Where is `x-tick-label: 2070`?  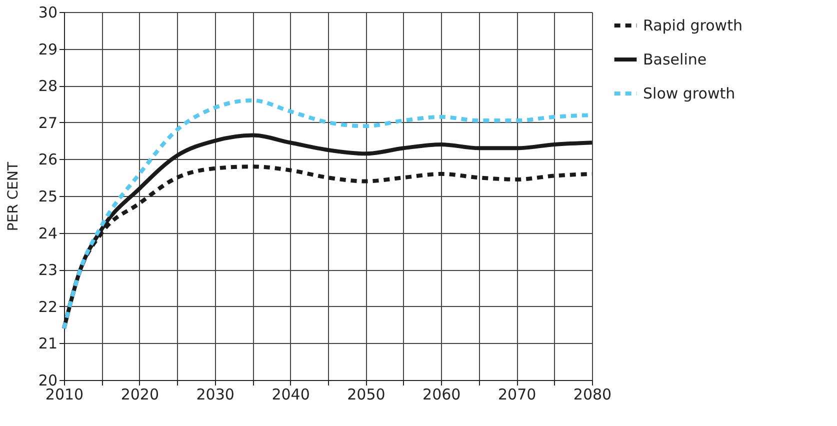
x-tick-label: 2070 is located at coordinates (517, 395).